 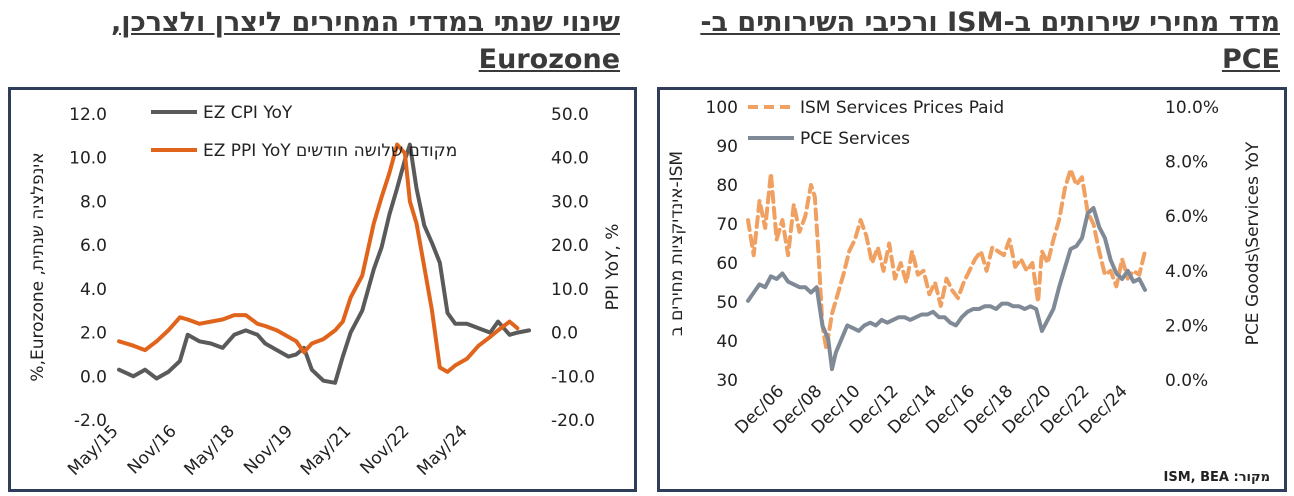 I want to click on legend-label: EZ CPI YoY, so click(x=248, y=113).